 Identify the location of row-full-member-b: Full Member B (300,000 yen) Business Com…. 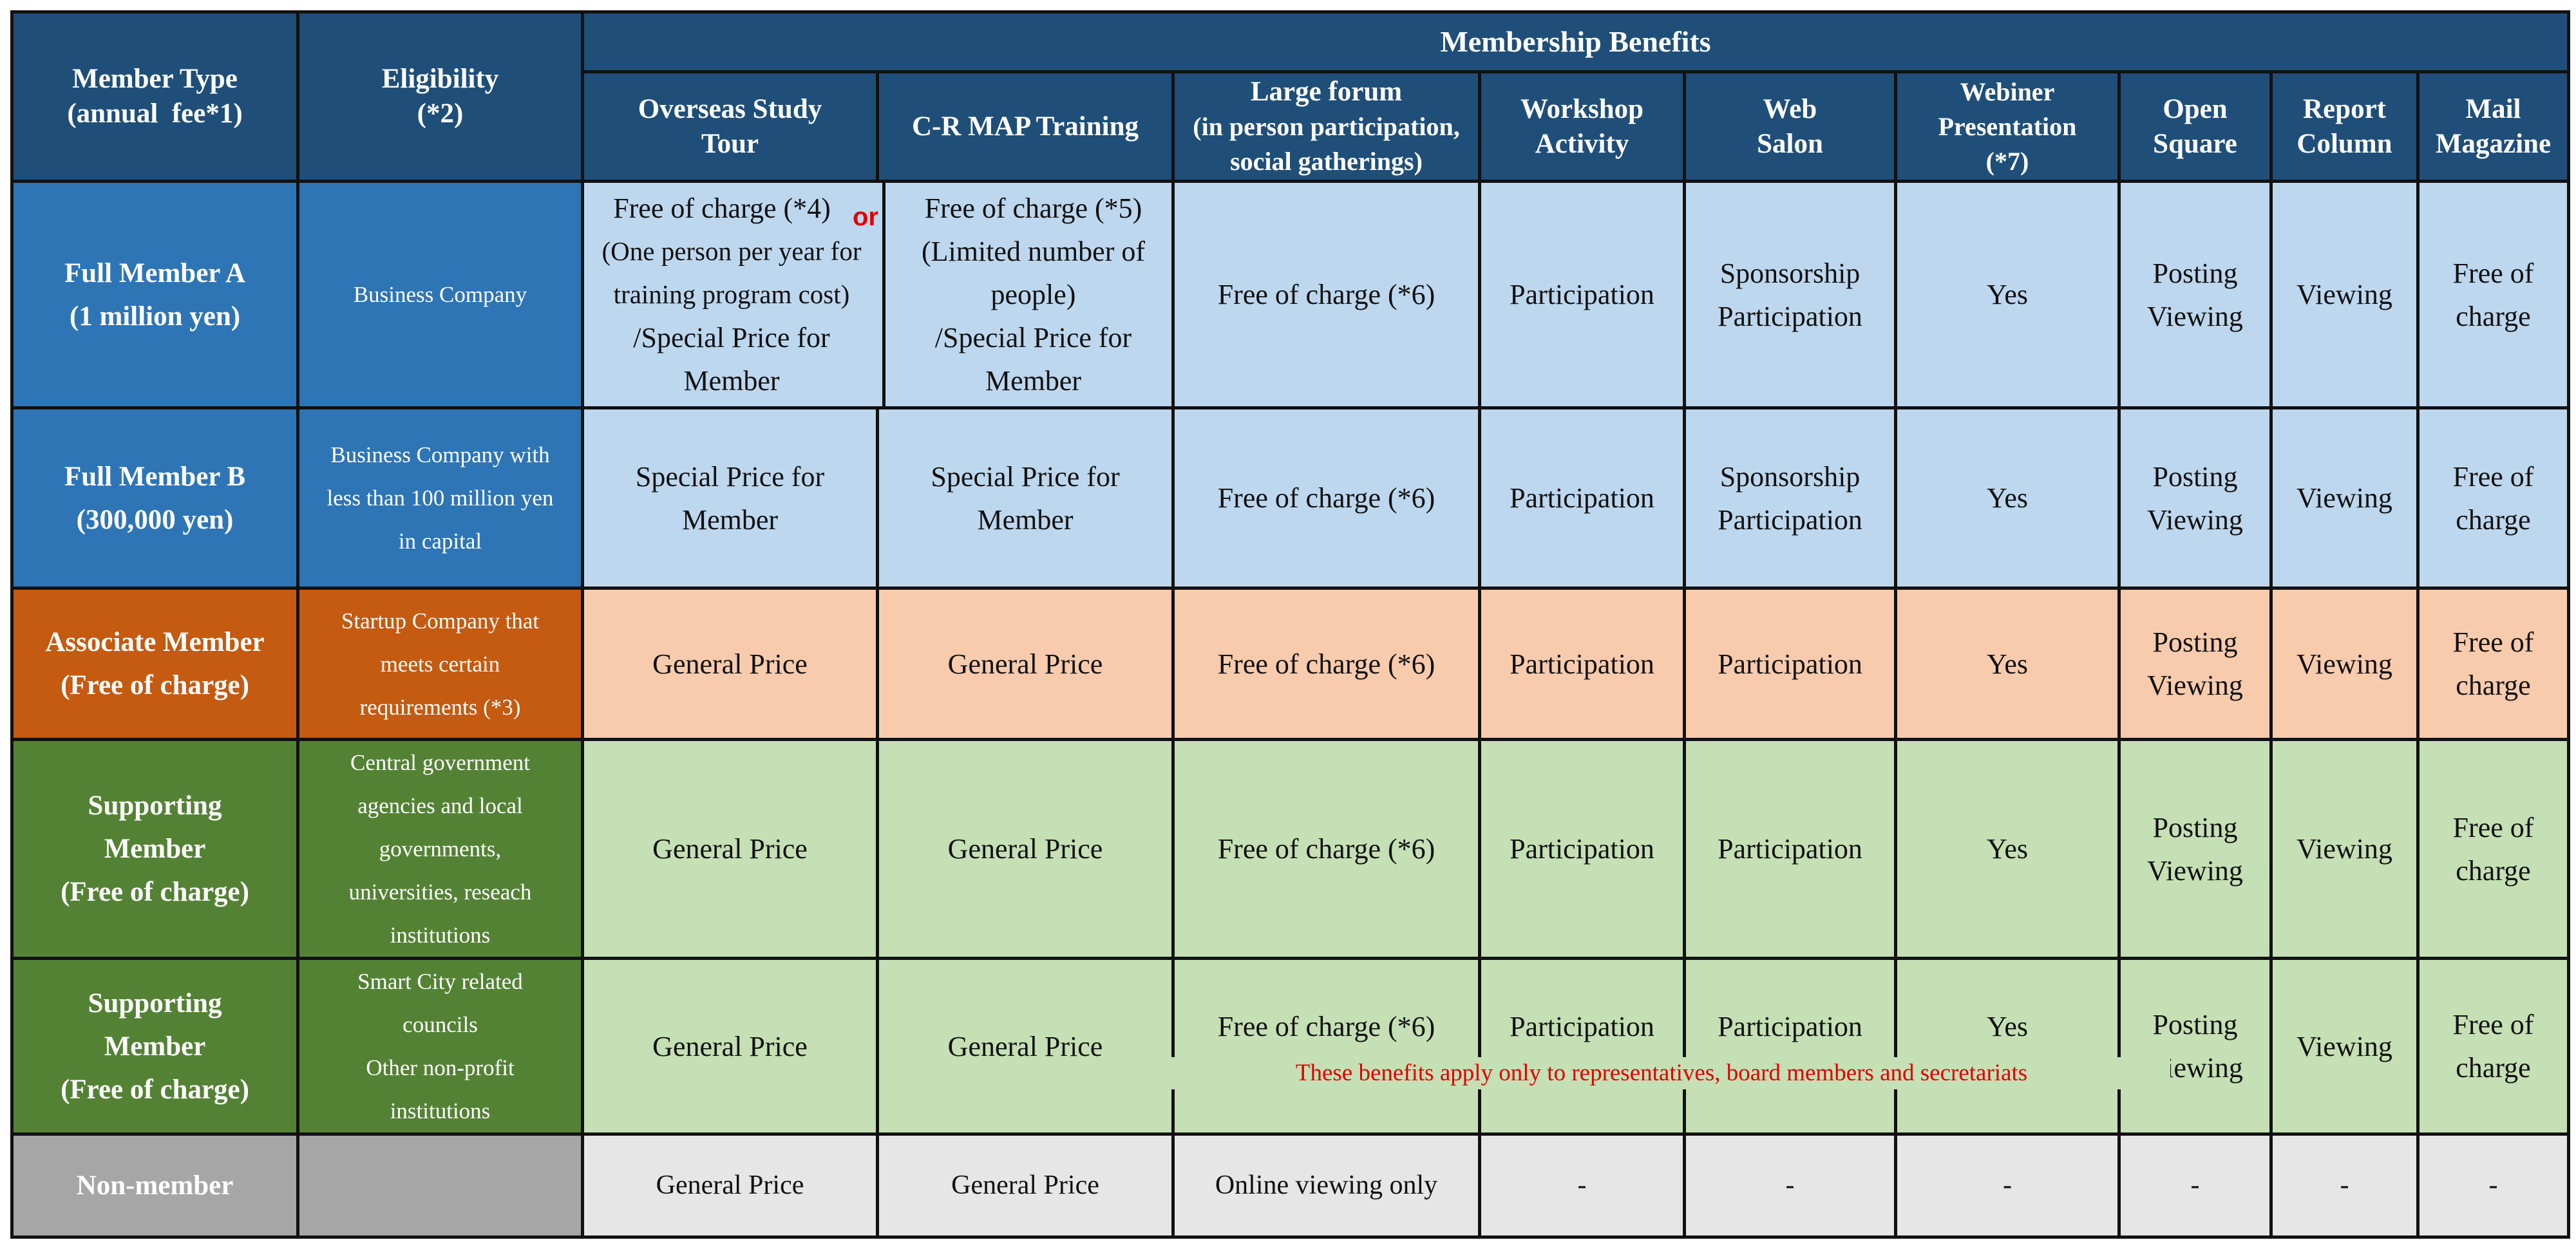
(1290, 498).